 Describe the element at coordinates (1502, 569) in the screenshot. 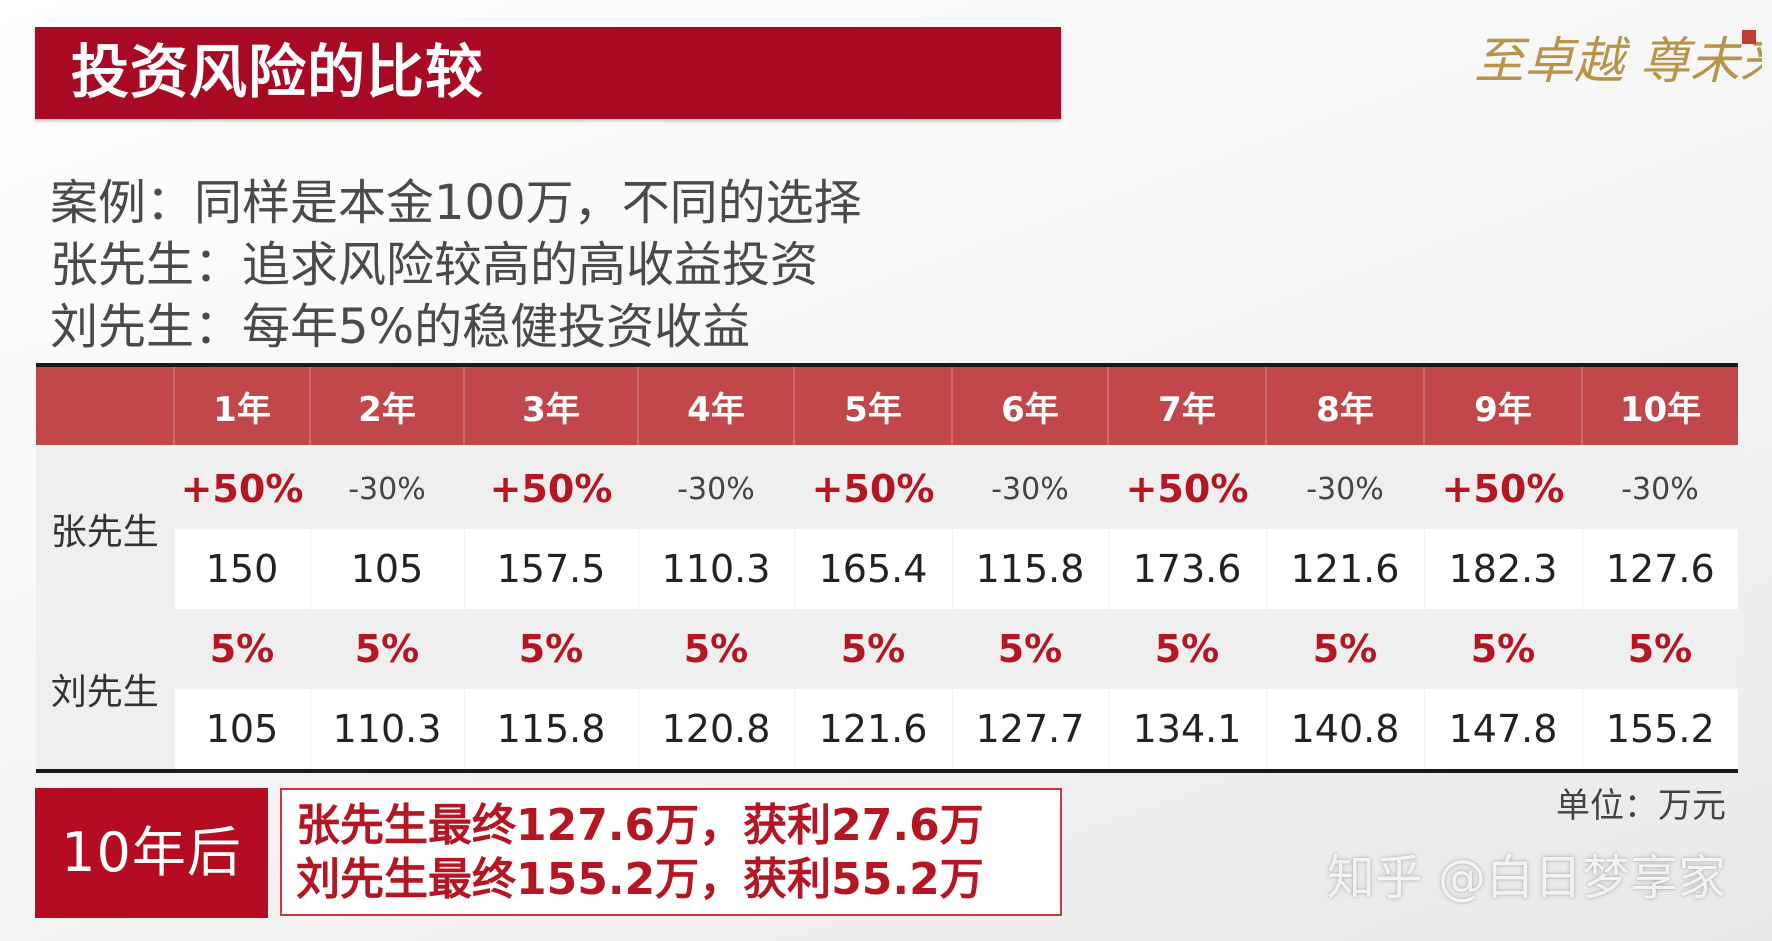

I see `value-cell: 182.3` at that location.